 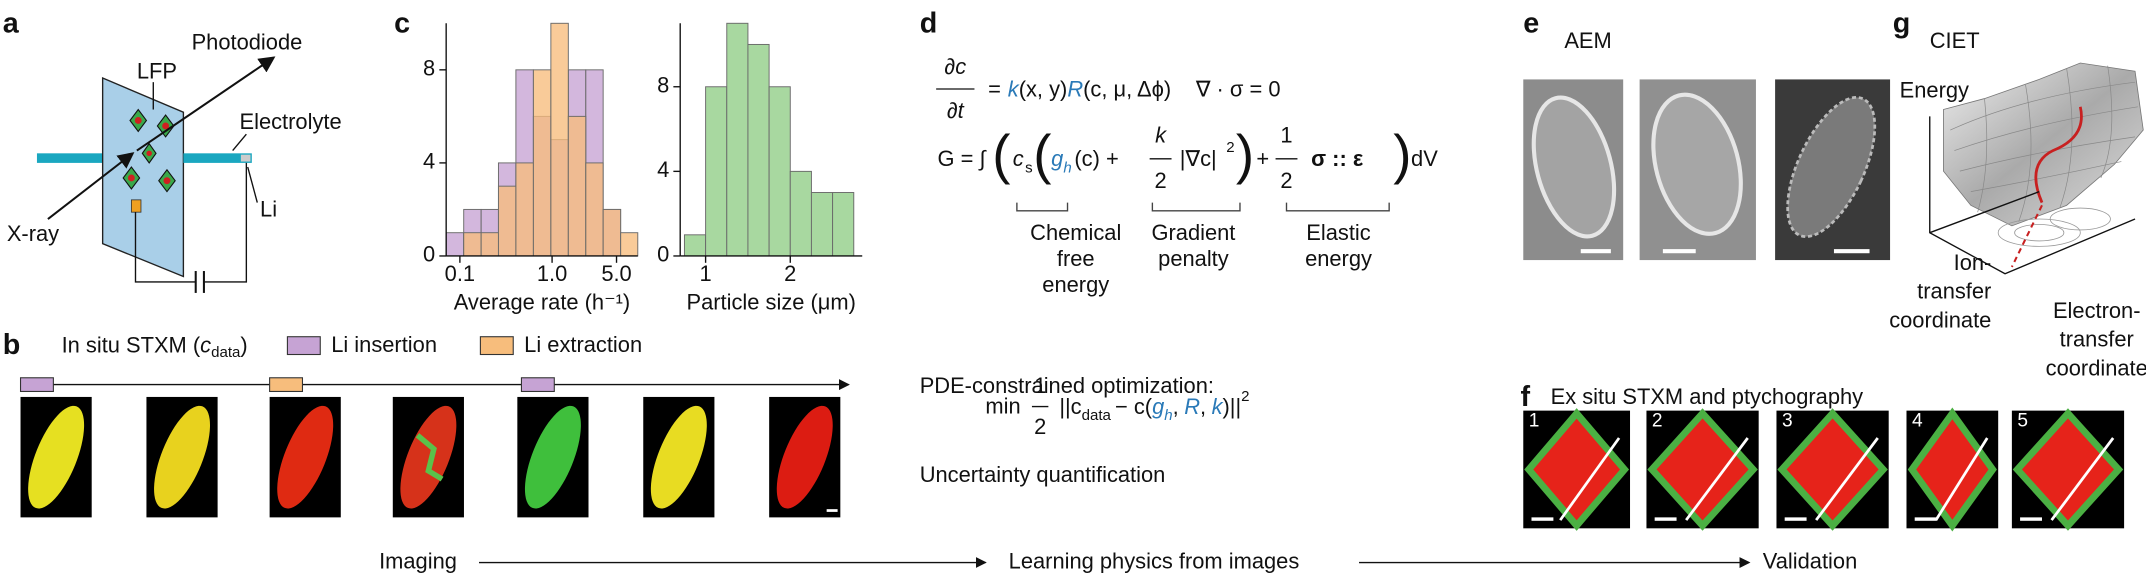 What do you see at coordinates (1402, 154) in the screenshot?
I see `eq: )` at bounding box center [1402, 154].